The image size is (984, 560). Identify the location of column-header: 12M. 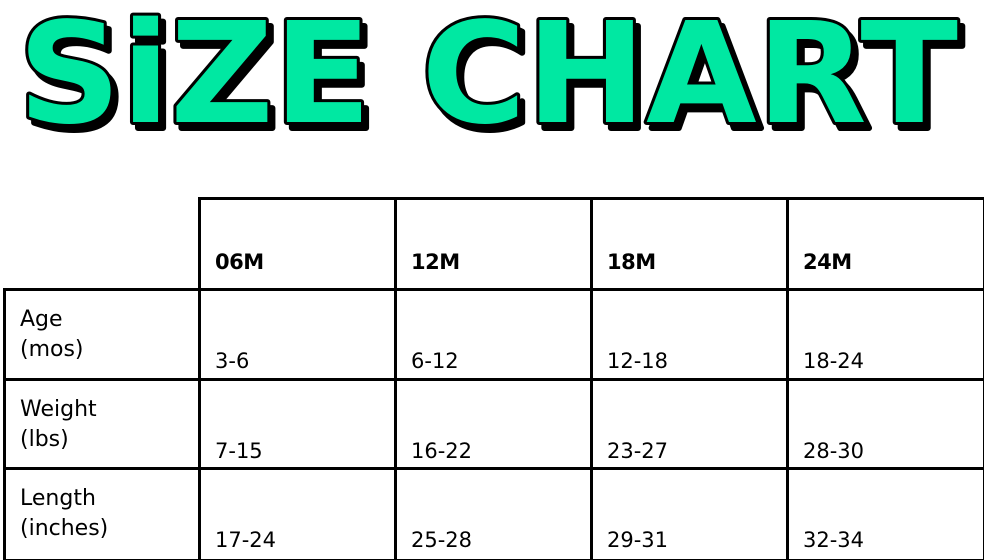
(493, 244).